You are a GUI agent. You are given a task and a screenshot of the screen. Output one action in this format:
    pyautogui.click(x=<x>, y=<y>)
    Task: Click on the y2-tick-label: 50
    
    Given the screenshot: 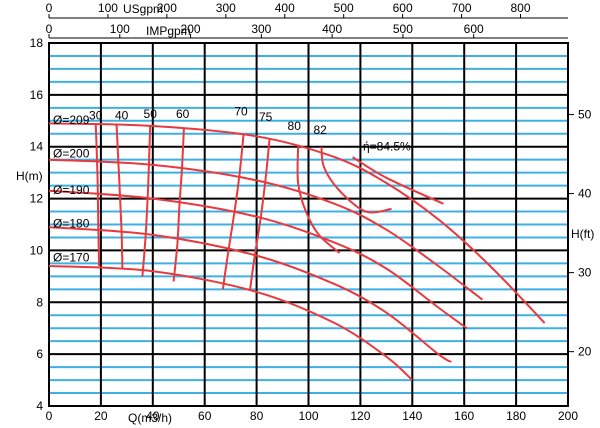 What is the action you would take?
    pyautogui.click(x=585, y=115)
    